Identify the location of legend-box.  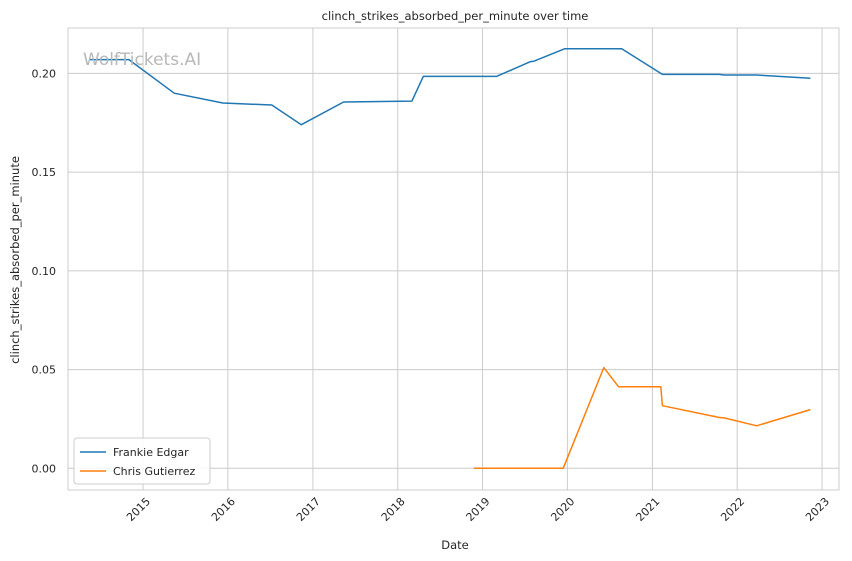
(142, 461).